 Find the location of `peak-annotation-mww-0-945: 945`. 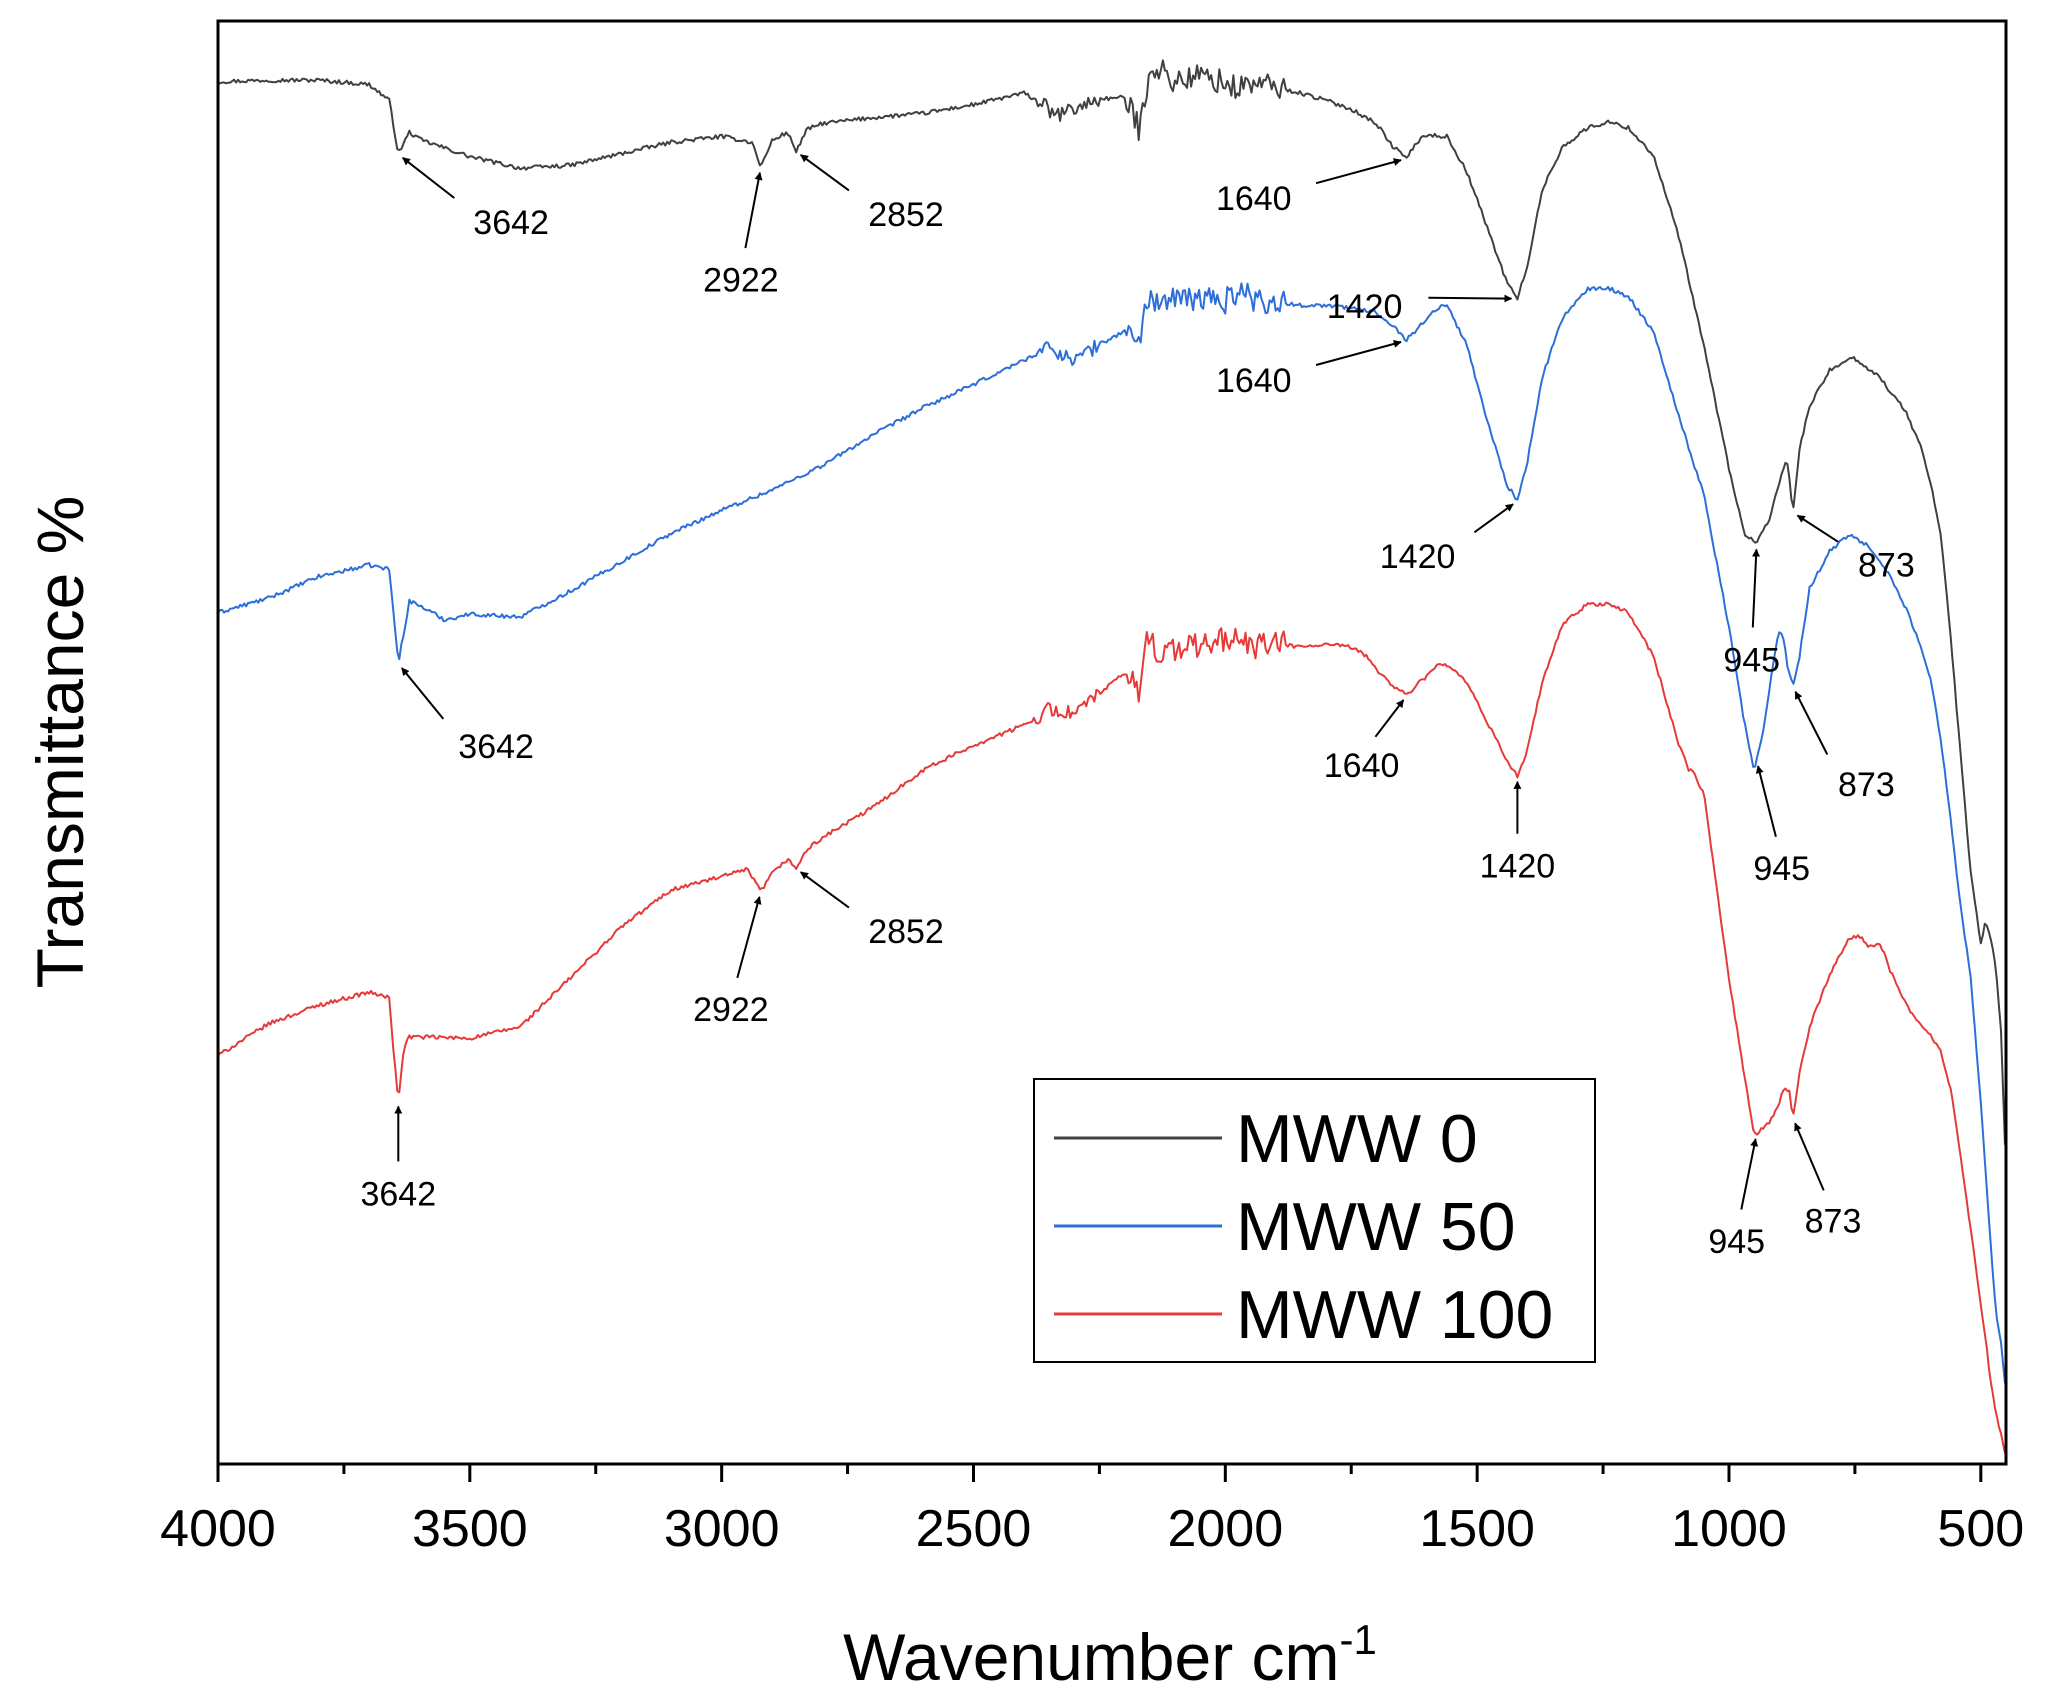

peak-annotation-mww-0-945: 945 is located at coordinates (1751, 613).